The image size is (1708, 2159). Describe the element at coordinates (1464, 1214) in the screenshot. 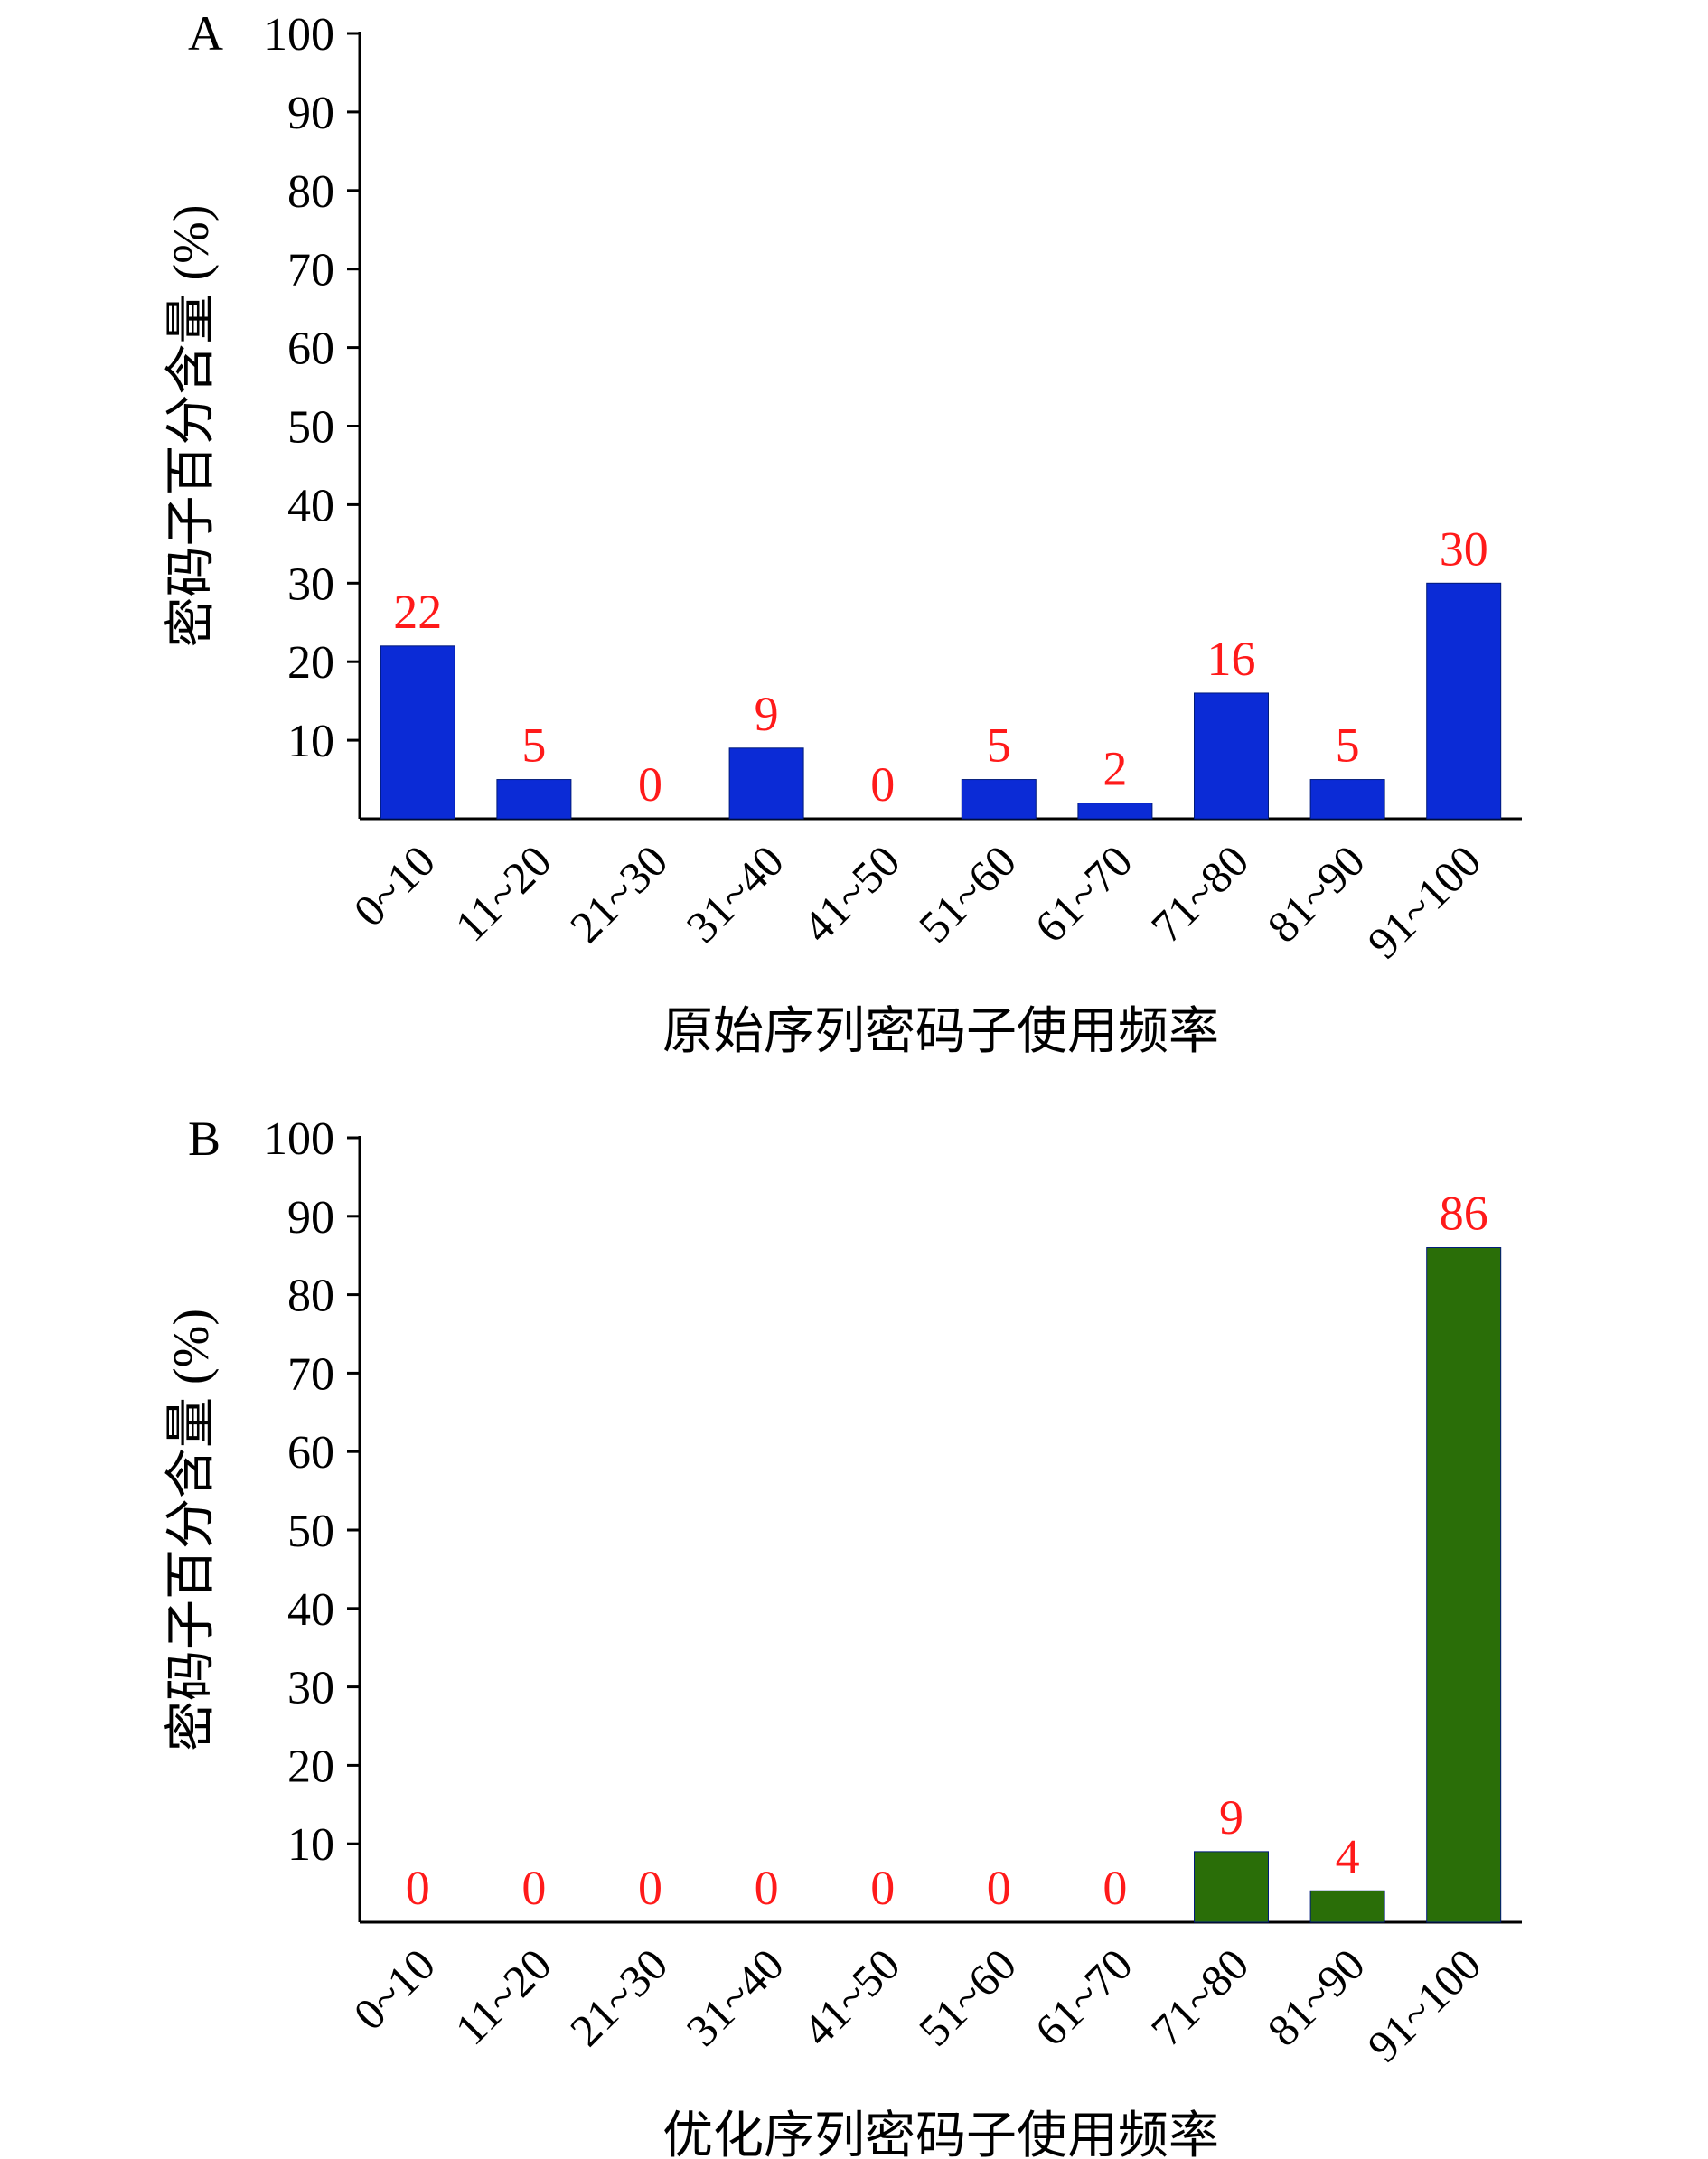

I see `panel-b-data-label: 86` at that location.